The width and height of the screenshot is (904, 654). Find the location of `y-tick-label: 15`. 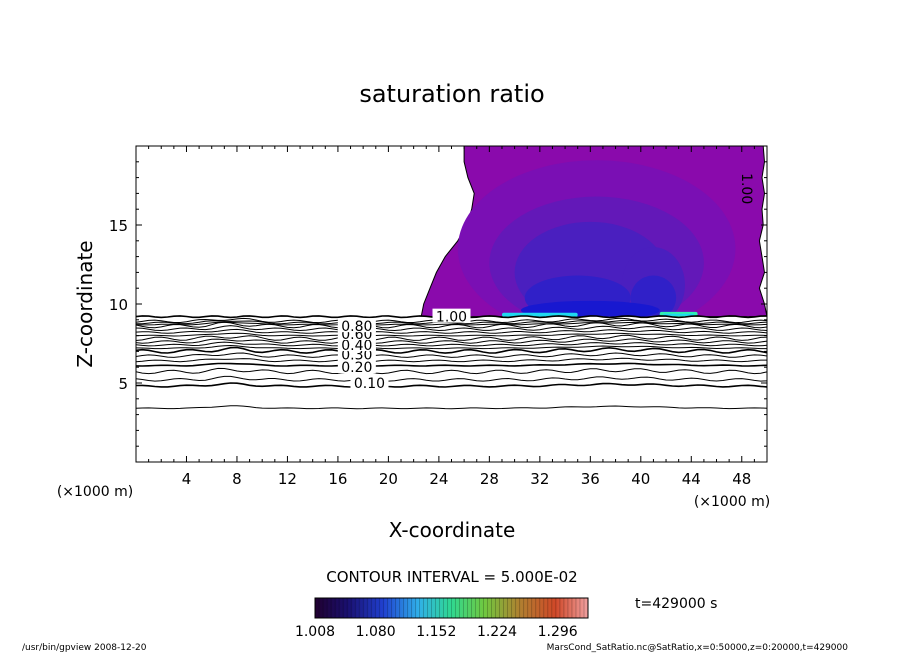

y-tick-label: 15 is located at coordinates (118, 226).